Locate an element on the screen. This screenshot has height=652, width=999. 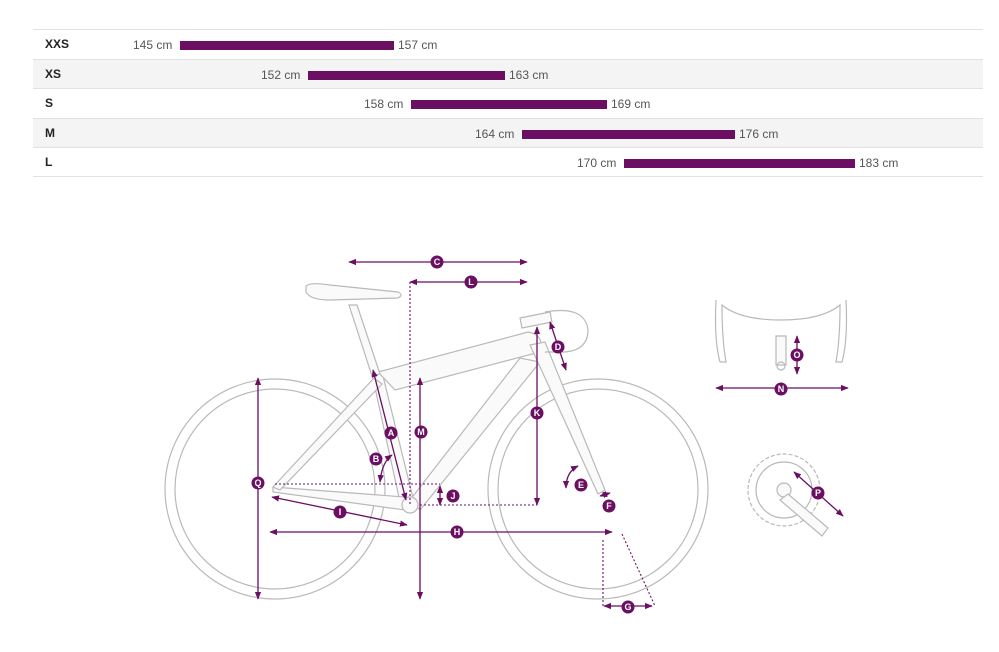
svg-text: O is located at coordinates (796, 355).